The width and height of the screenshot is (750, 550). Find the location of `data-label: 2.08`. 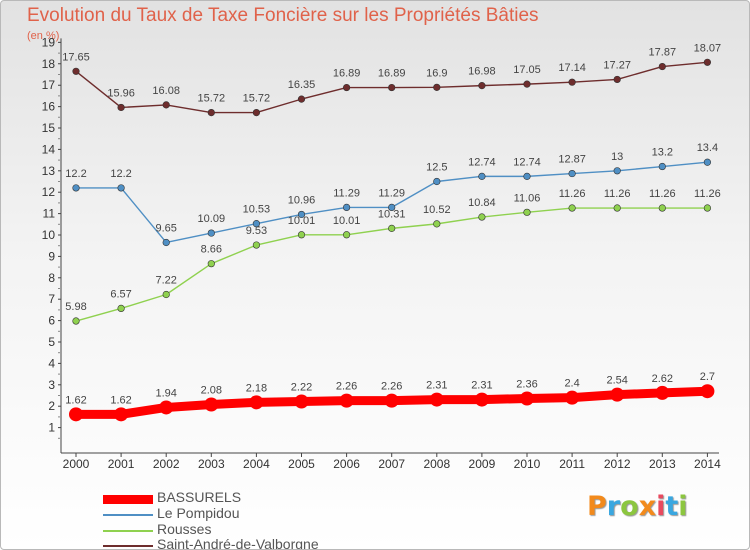

data-label: 2.08 is located at coordinates (211, 390).